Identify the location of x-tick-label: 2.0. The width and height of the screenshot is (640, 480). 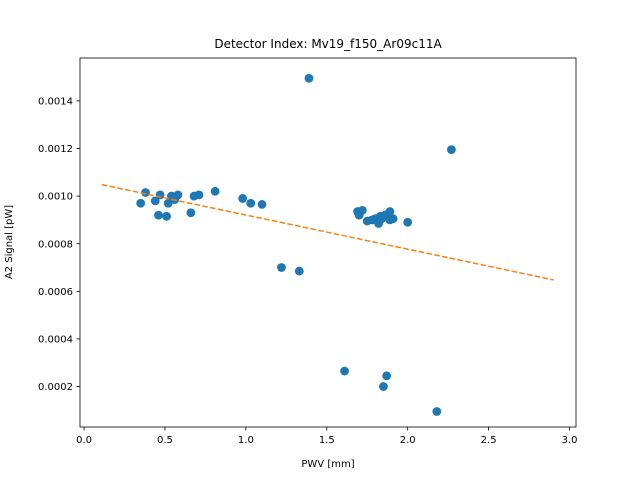
(408, 440).